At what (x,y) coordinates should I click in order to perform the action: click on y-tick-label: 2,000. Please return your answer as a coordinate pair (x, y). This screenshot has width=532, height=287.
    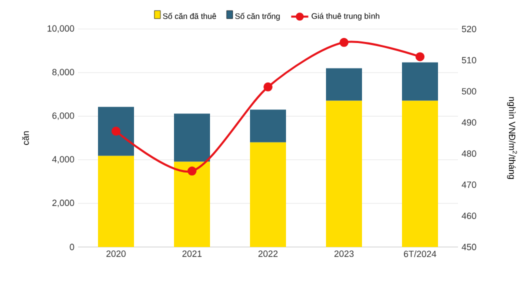
    Looking at the image, I should click on (63, 204).